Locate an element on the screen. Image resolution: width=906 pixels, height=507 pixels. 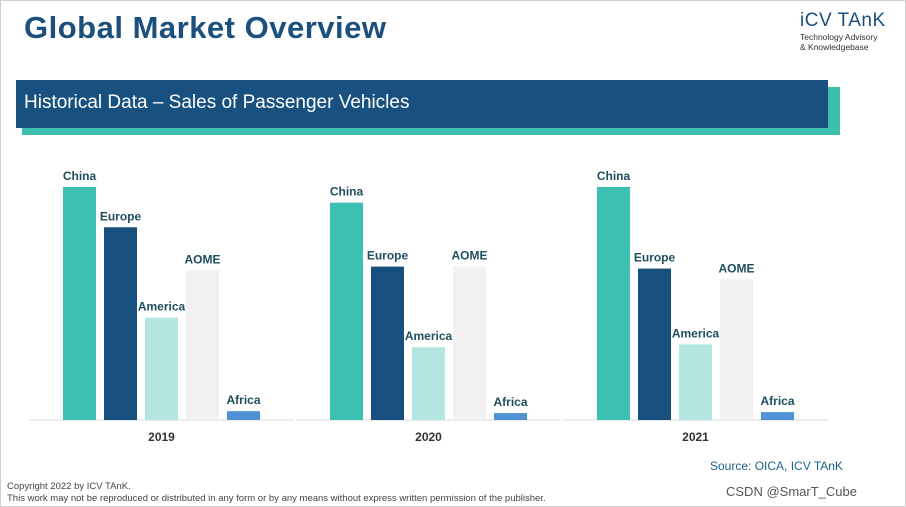
bar-2021-europe is located at coordinates (654, 344).